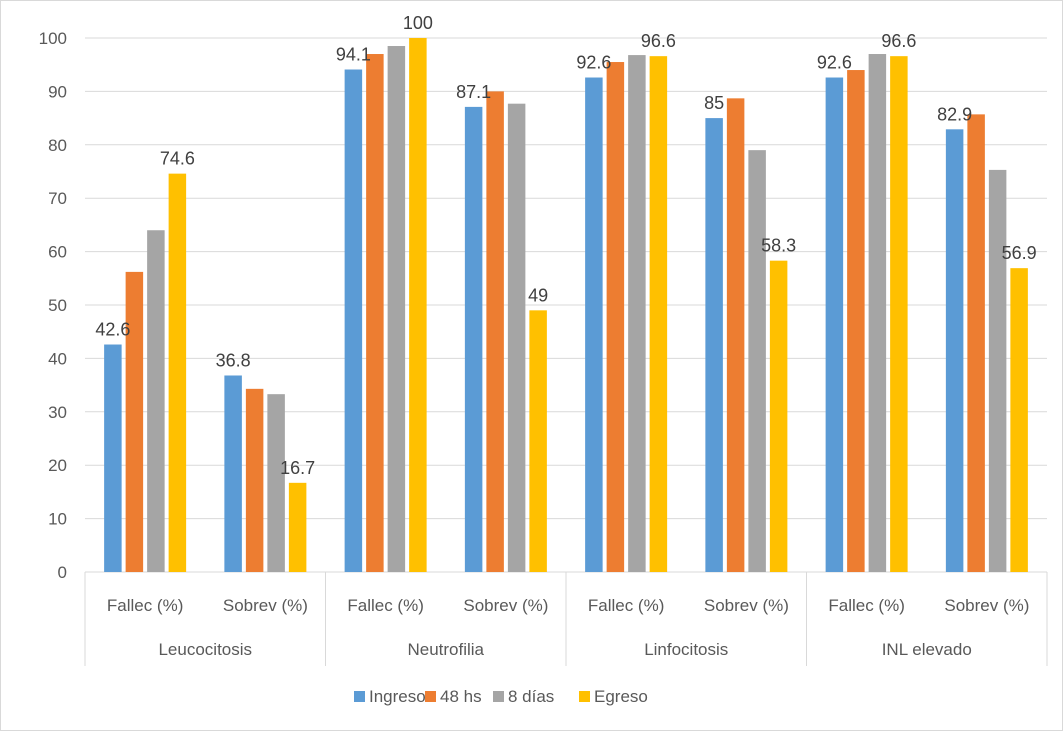 Image resolution: width=1063 pixels, height=731 pixels. What do you see at coordinates (473, 92) in the screenshot?
I see `data-label: 87.1` at bounding box center [473, 92].